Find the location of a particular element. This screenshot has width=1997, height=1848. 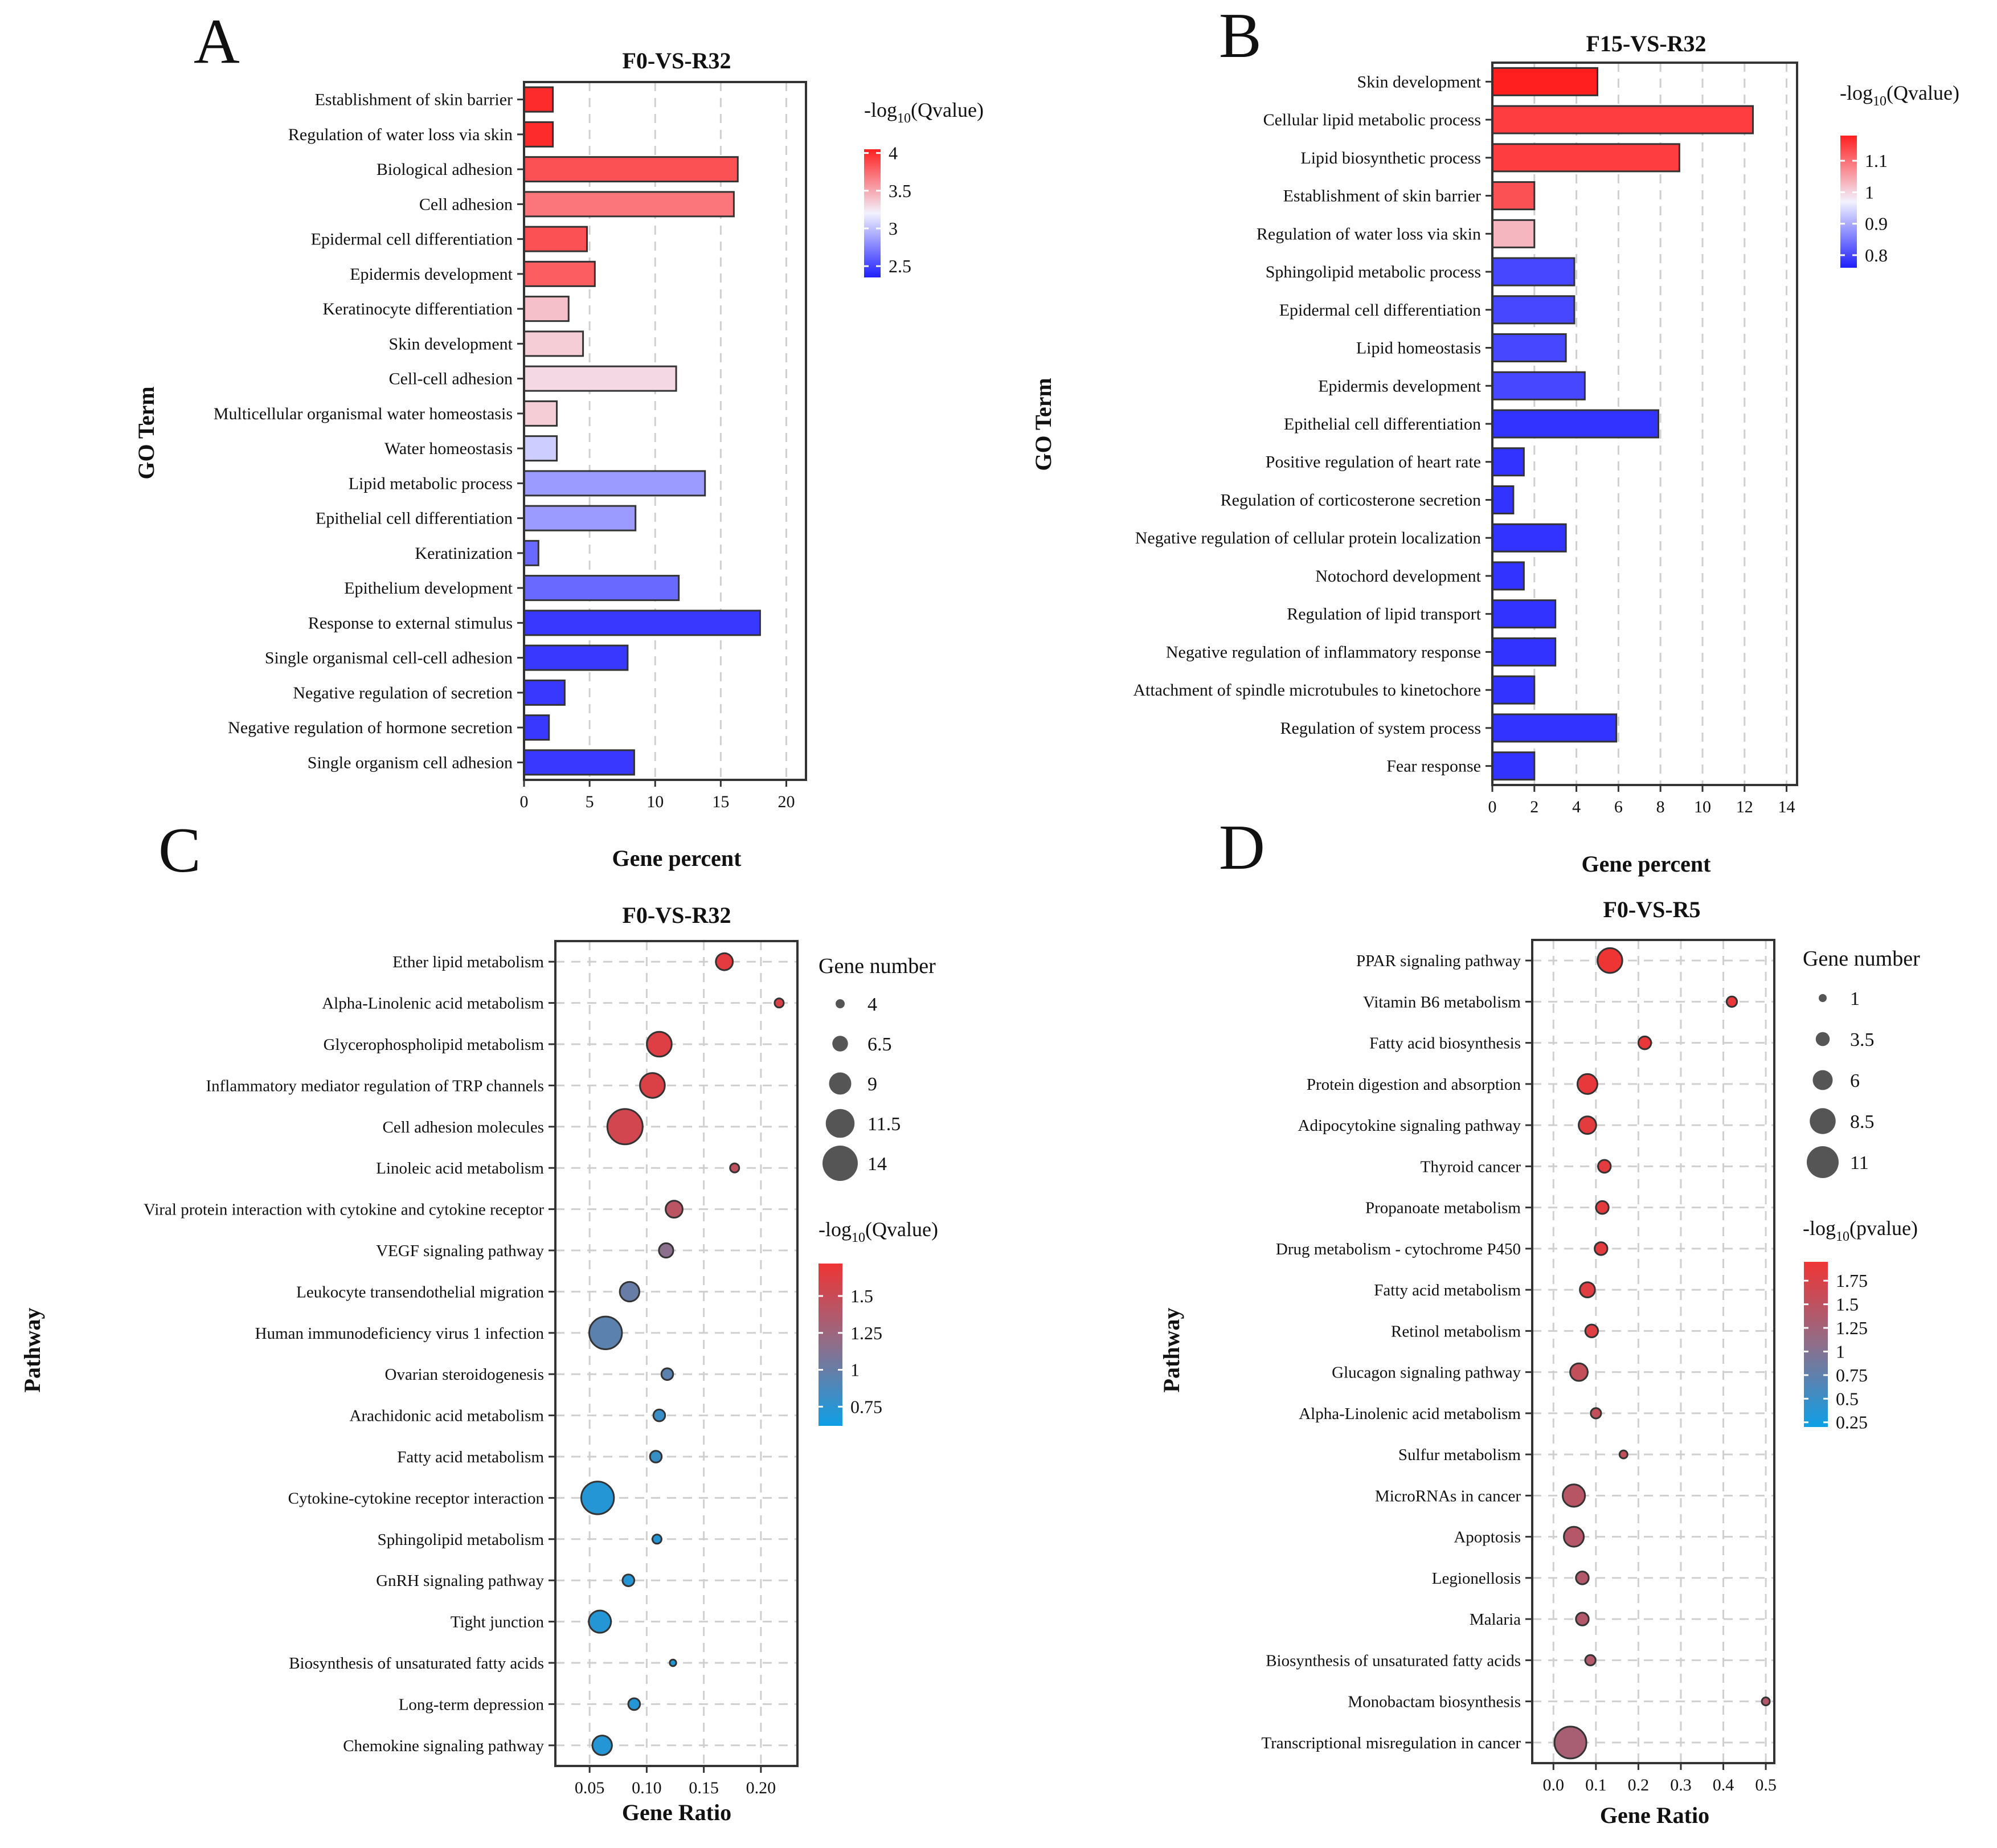

category-label: Tight junction is located at coordinates (498, 1622).